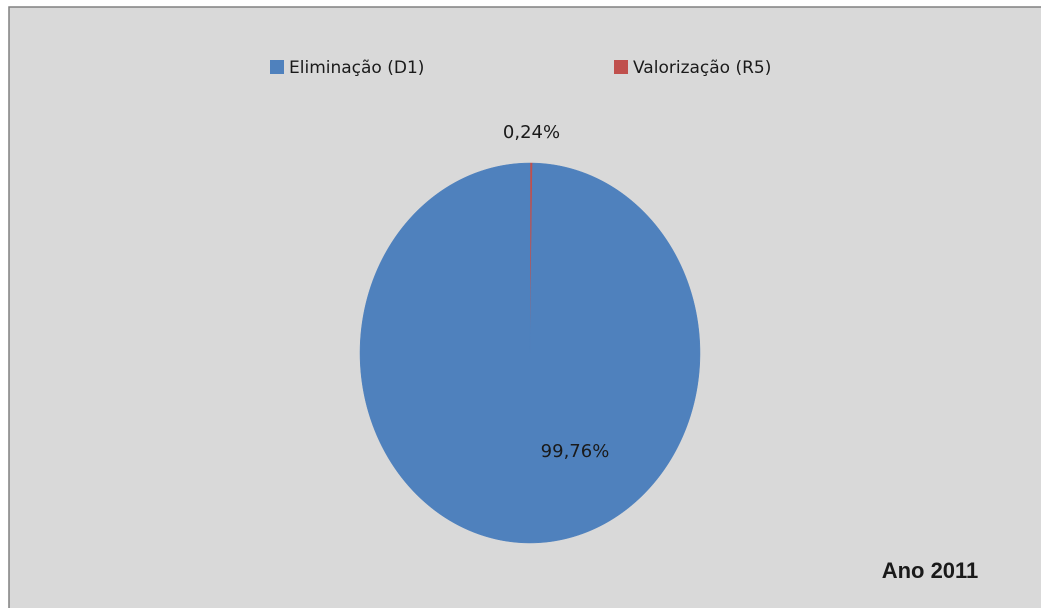  I want to click on legend-label: Eliminação (D1), so click(356, 68).